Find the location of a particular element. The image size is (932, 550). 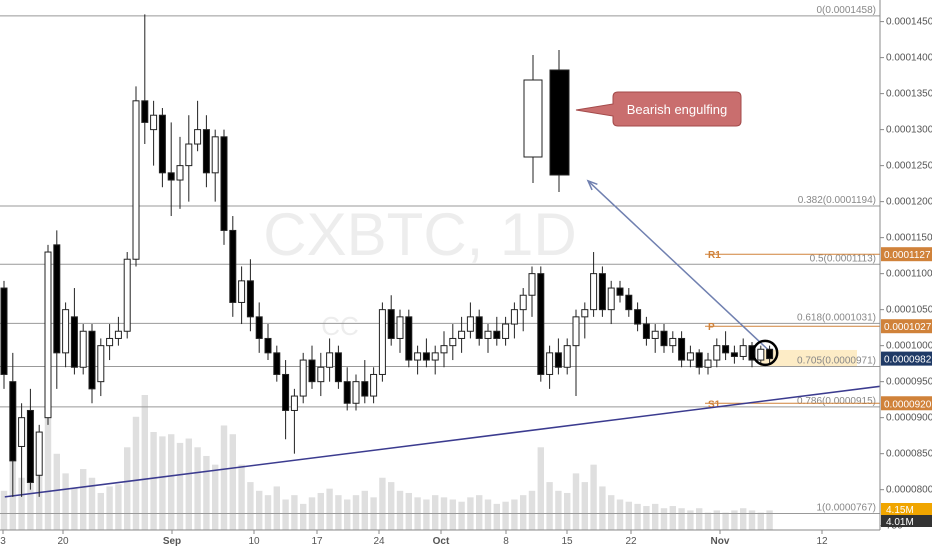

y-tick-label: 0.0000850 is located at coordinates (909, 454).